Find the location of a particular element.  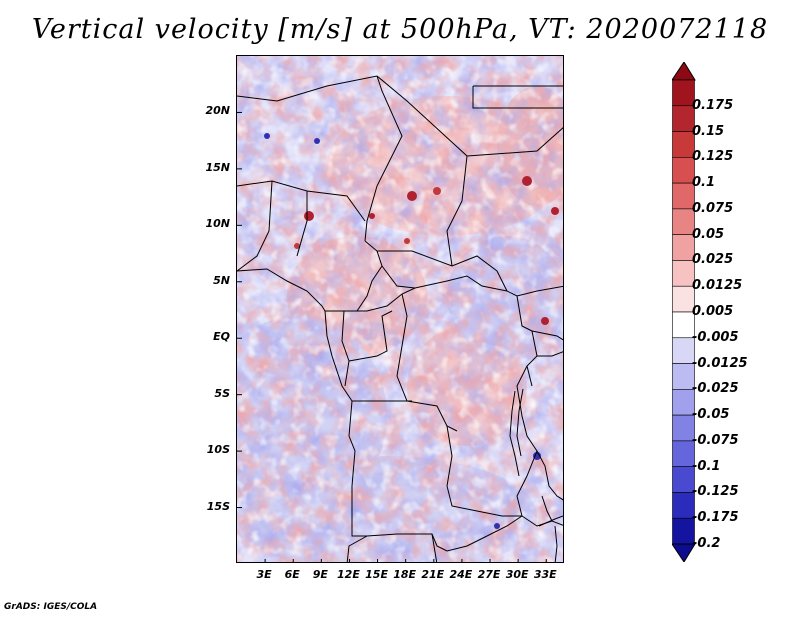

lon-label: 27E is located at coordinates (489, 574).